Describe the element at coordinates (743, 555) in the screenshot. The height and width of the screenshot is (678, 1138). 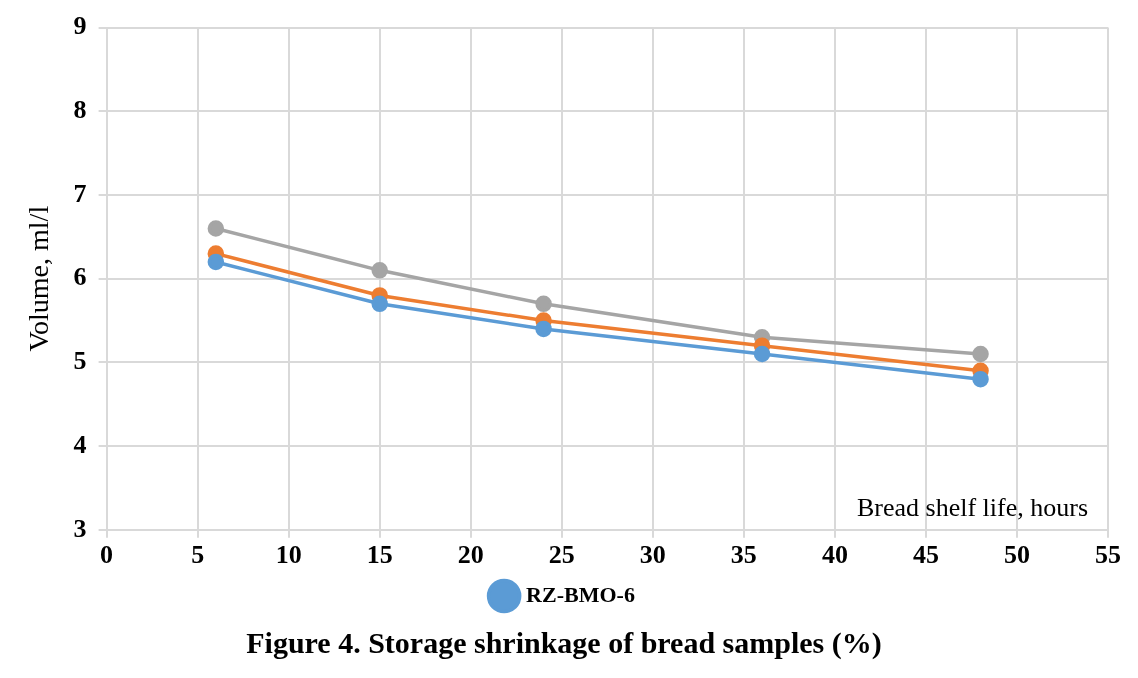
I see `x-tick-label: 35` at that location.